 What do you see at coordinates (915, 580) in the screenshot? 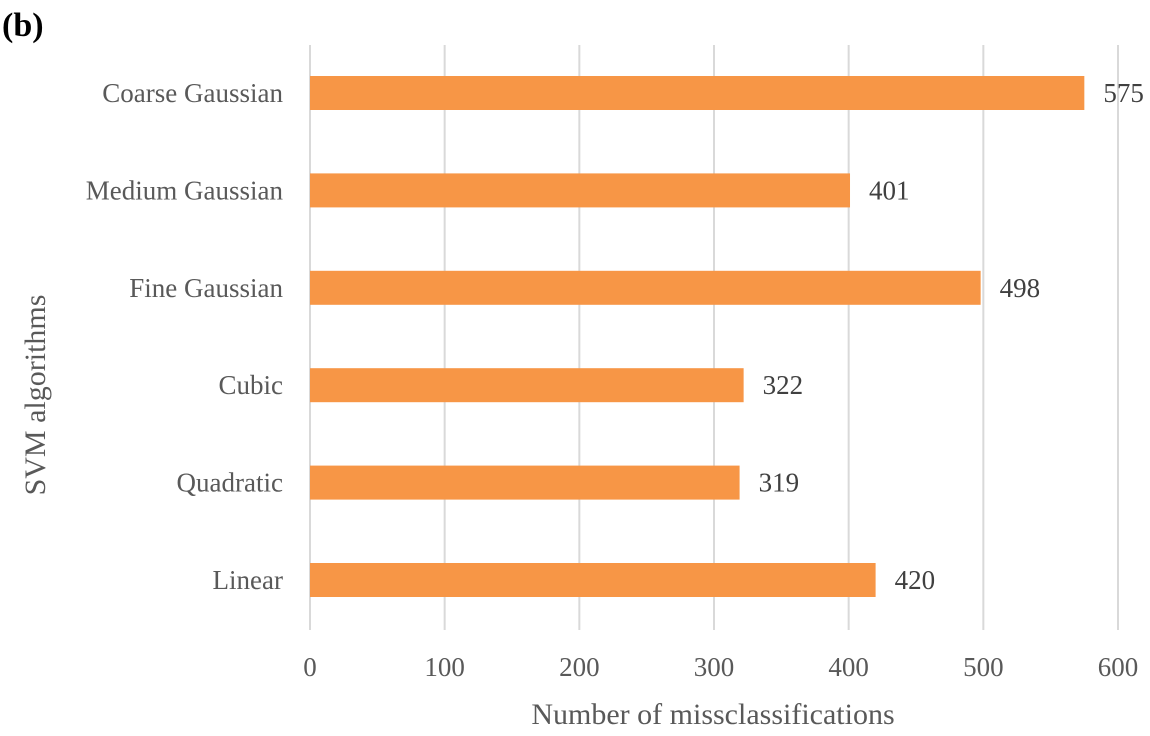
I see `data-label: 420` at bounding box center [915, 580].